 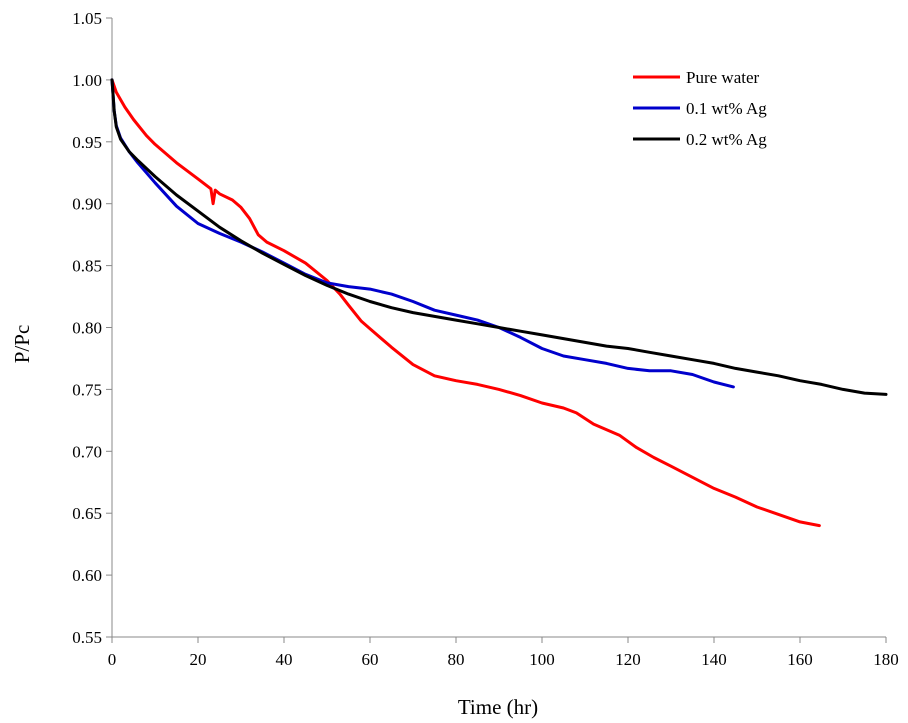 What do you see at coordinates (87, 18) in the screenshot?
I see `y-tick-label: 1.05` at bounding box center [87, 18].